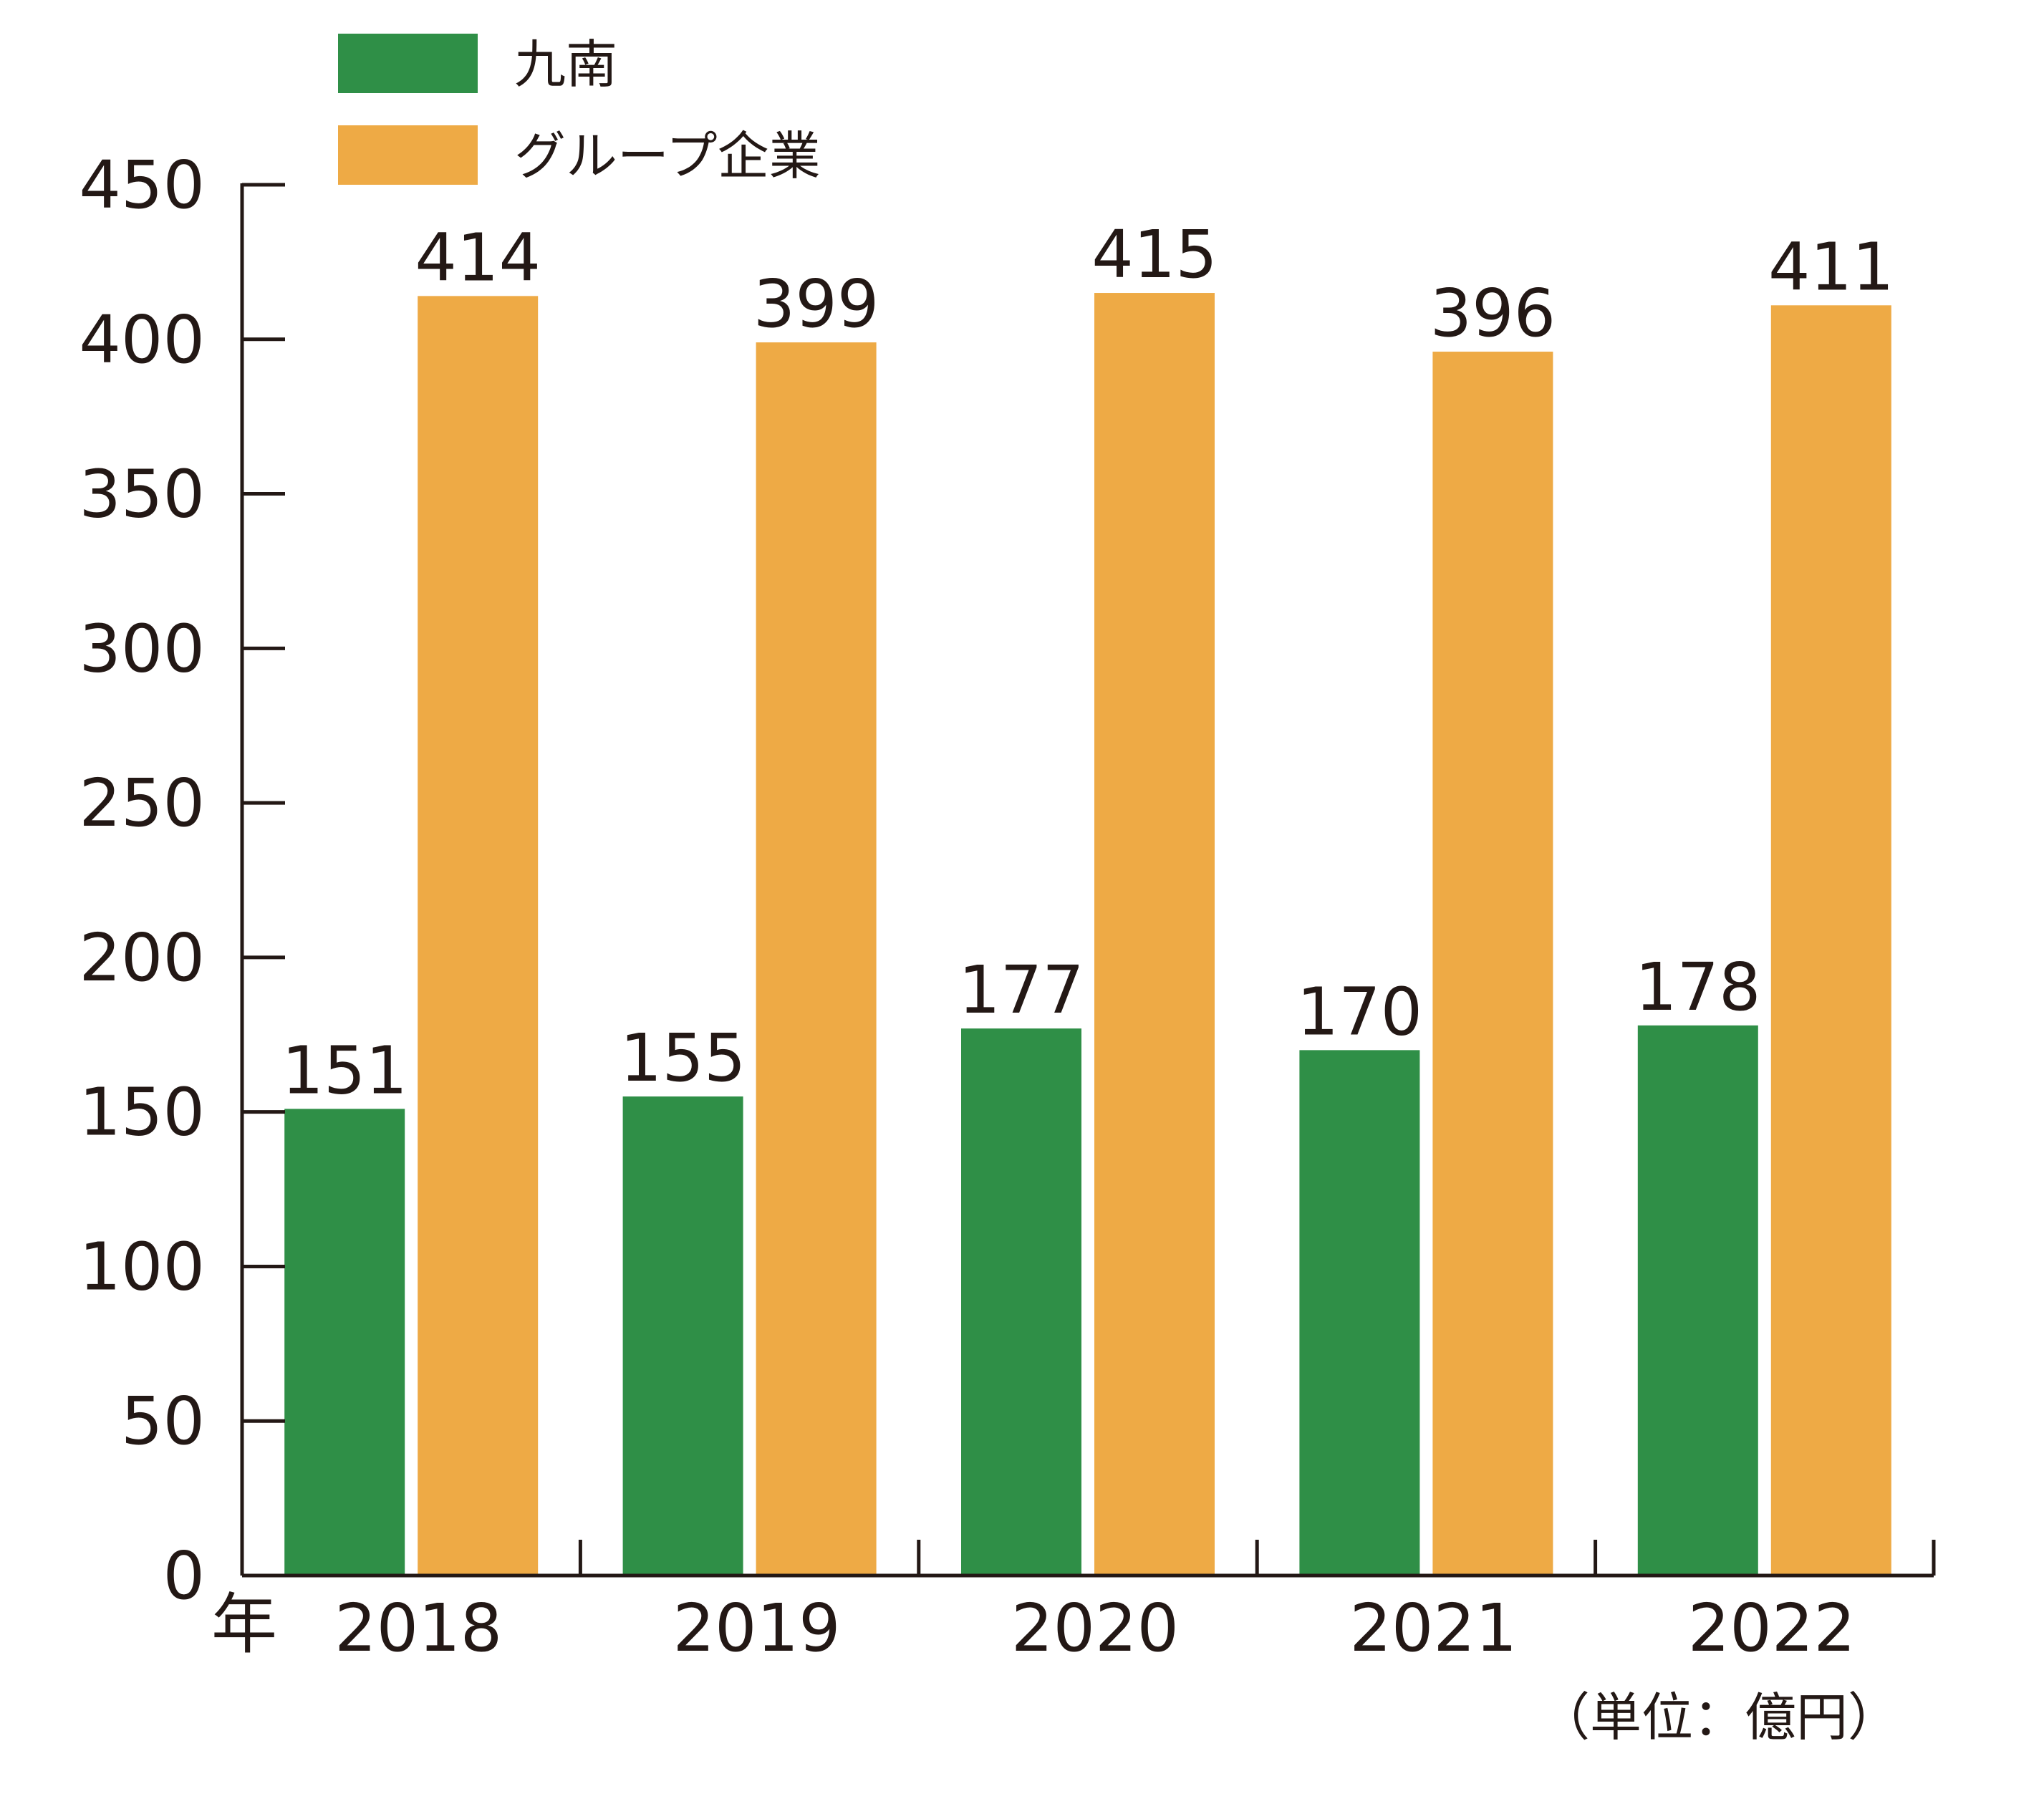 The height and width of the screenshot is (1809, 2044). I want to click on bar-value-label: 151, so click(344, 1071).